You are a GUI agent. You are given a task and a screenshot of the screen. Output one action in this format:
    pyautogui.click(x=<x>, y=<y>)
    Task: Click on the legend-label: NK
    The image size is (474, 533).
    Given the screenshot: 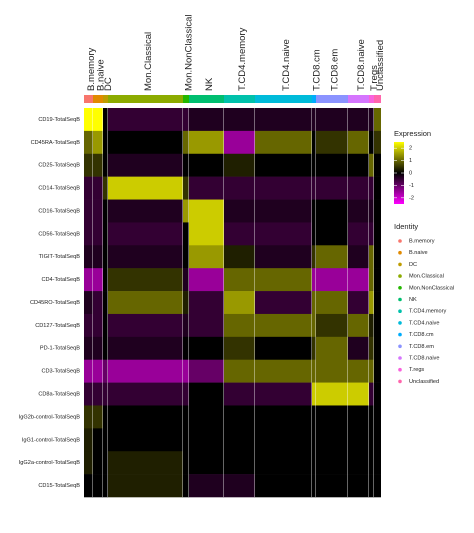 What is the action you would take?
    pyautogui.click(x=413, y=300)
    